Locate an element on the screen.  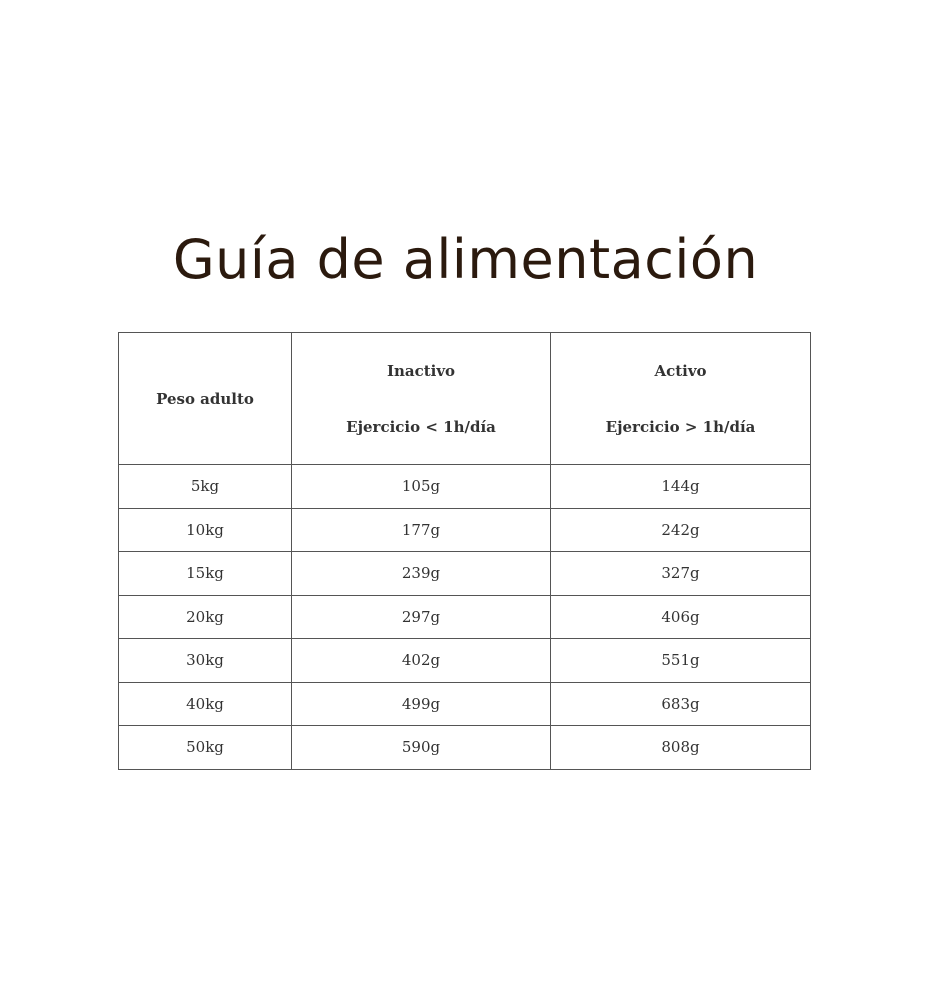
table-row: 40kg 499g 683g is located at coordinates (464, 703).